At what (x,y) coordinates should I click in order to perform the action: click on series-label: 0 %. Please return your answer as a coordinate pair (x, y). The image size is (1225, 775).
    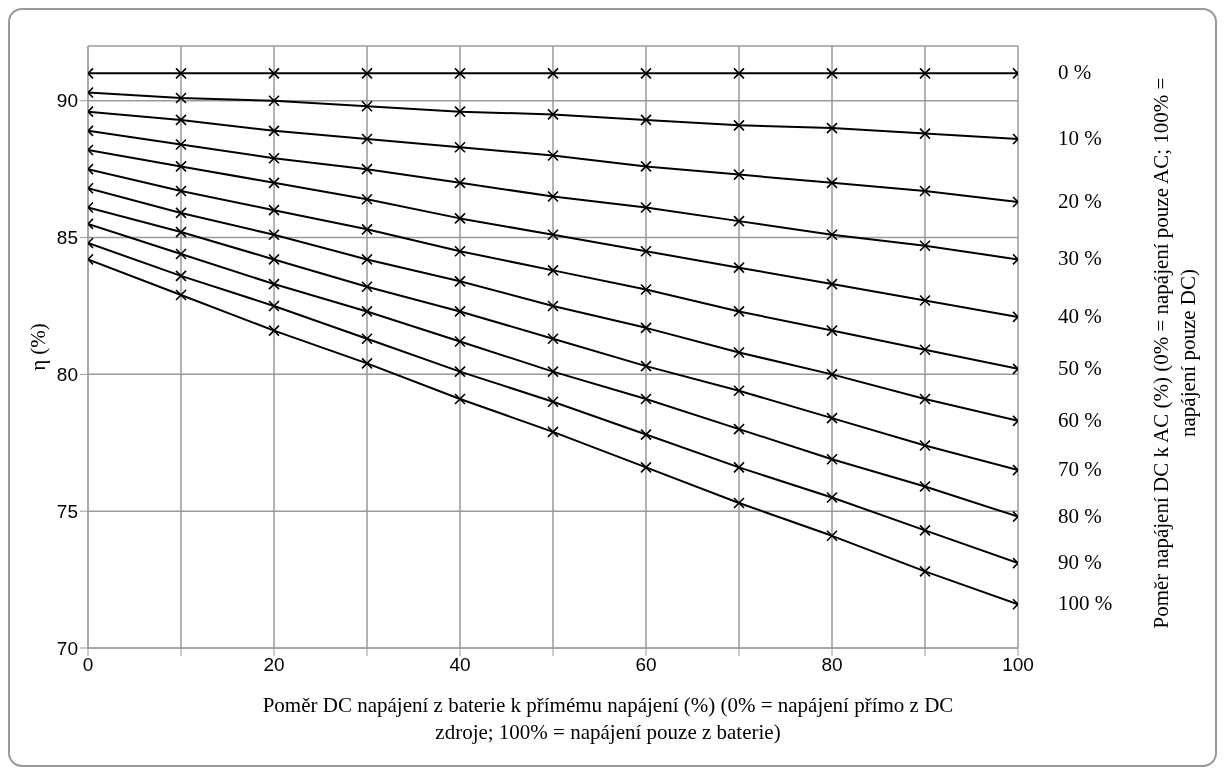
    Looking at the image, I should click on (1075, 72).